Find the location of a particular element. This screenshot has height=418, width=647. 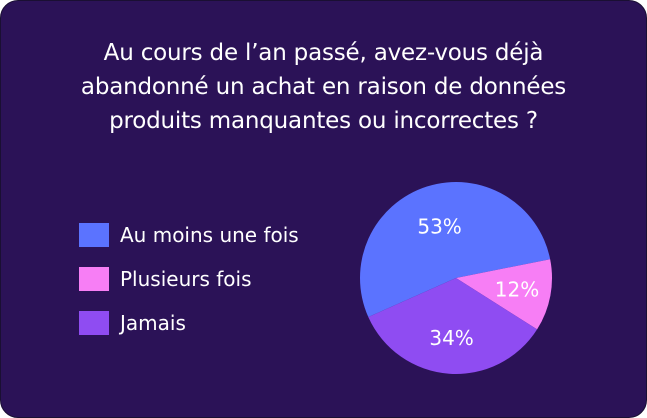

pie-slices is located at coordinates (456, 278).